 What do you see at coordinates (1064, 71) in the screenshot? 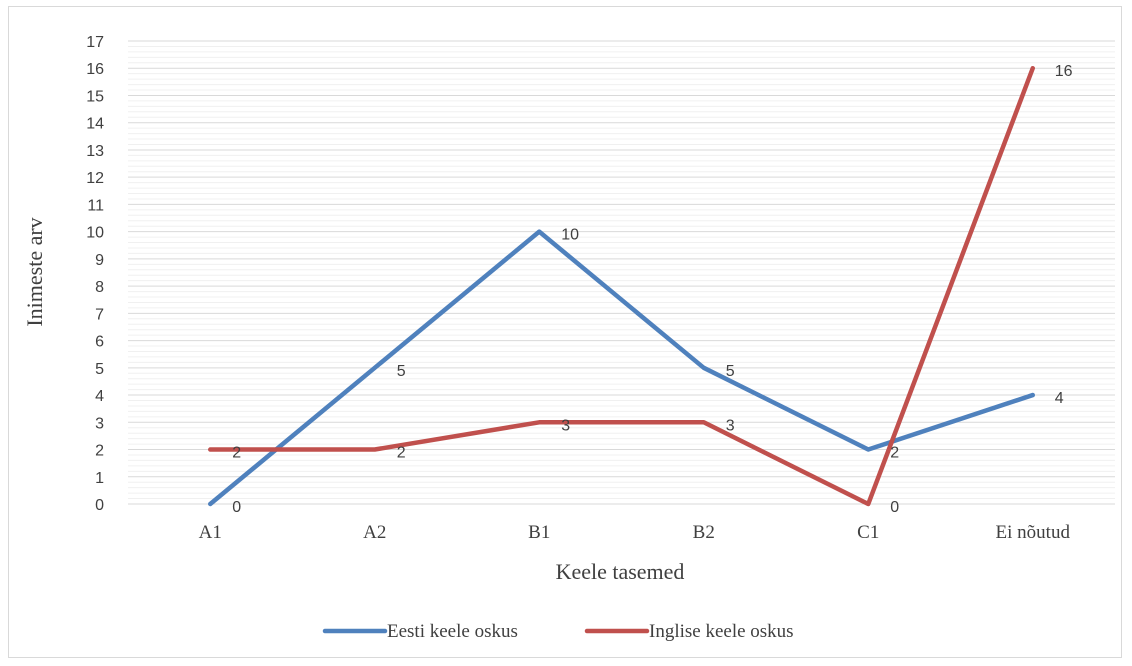
I see `data-label: 16` at bounding box center [1064, 71].